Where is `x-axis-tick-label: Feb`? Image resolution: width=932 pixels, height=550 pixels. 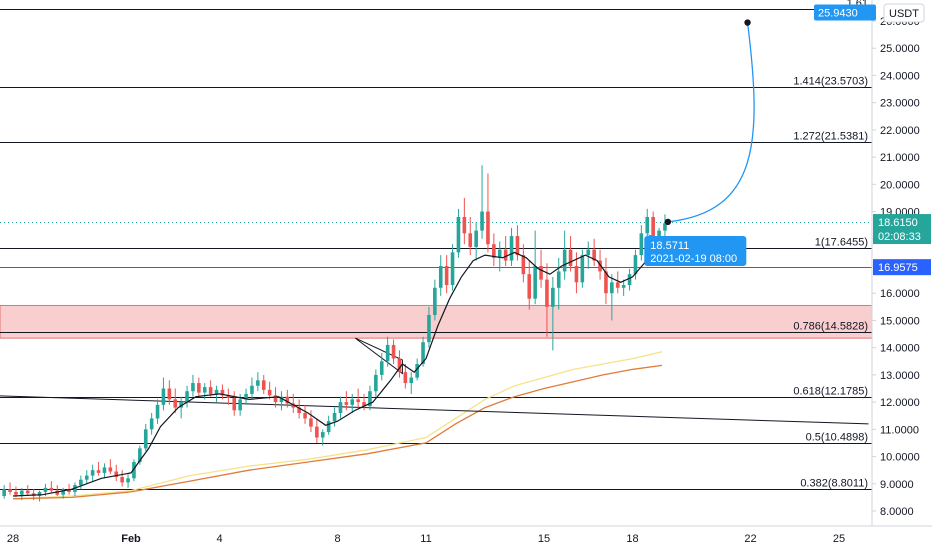
x-axis-tick-label: Feb is located at coordinates (131, 539).